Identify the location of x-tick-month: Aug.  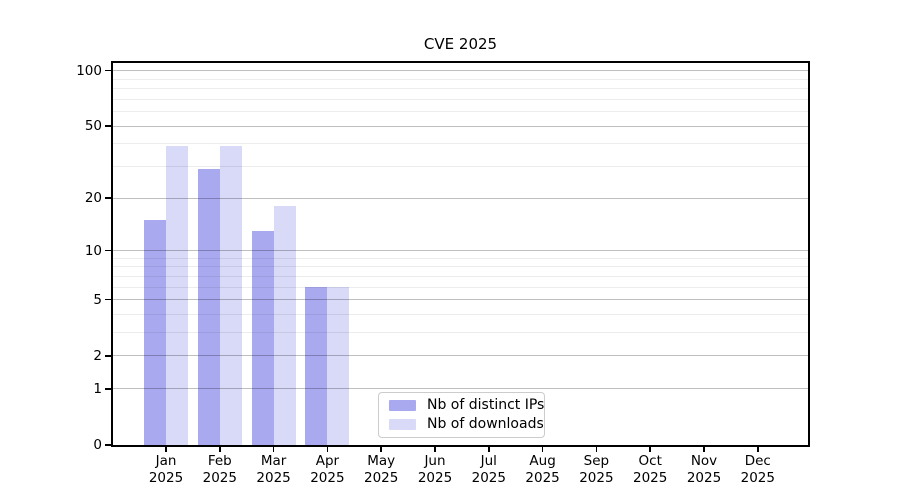
(542, 461).